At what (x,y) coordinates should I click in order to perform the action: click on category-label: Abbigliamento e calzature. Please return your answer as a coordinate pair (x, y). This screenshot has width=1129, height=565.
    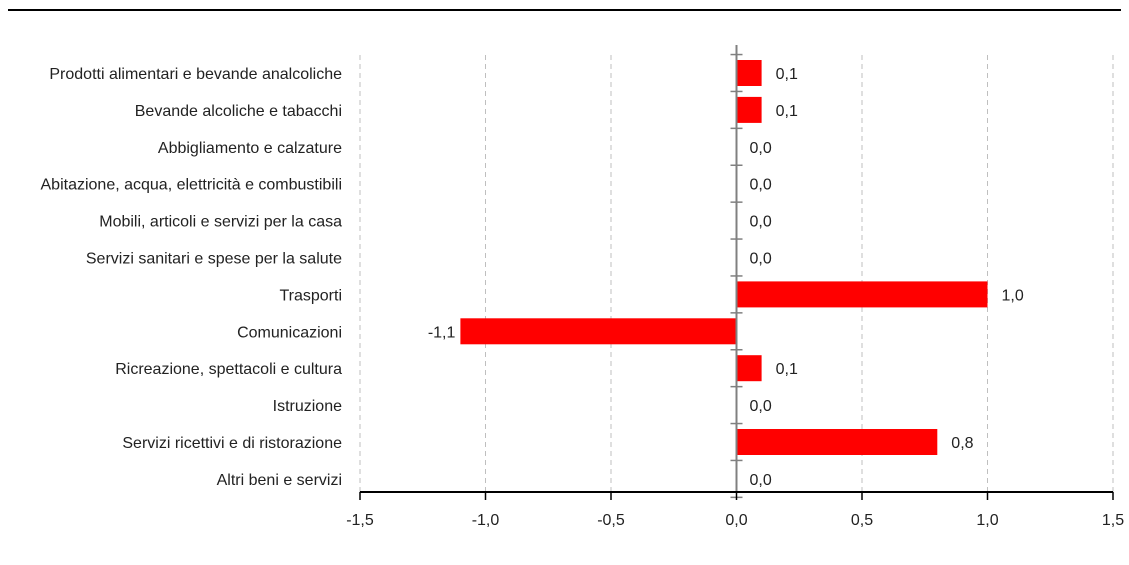
    Looking at the image, I should click on (250, 148).